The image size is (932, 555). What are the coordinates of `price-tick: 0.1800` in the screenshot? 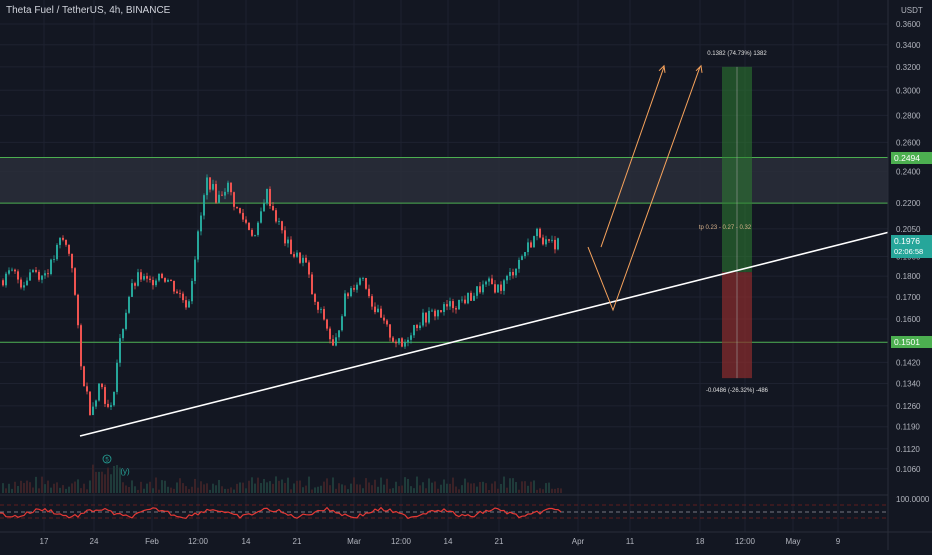 It's located at (908, 276).